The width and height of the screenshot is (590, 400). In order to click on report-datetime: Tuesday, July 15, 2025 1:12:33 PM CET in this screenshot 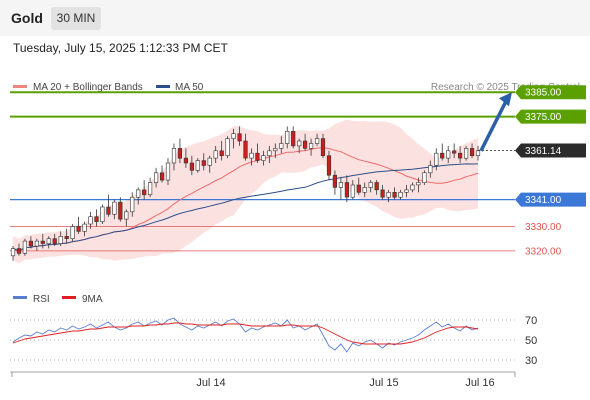, I will do `click(120, 48)`.